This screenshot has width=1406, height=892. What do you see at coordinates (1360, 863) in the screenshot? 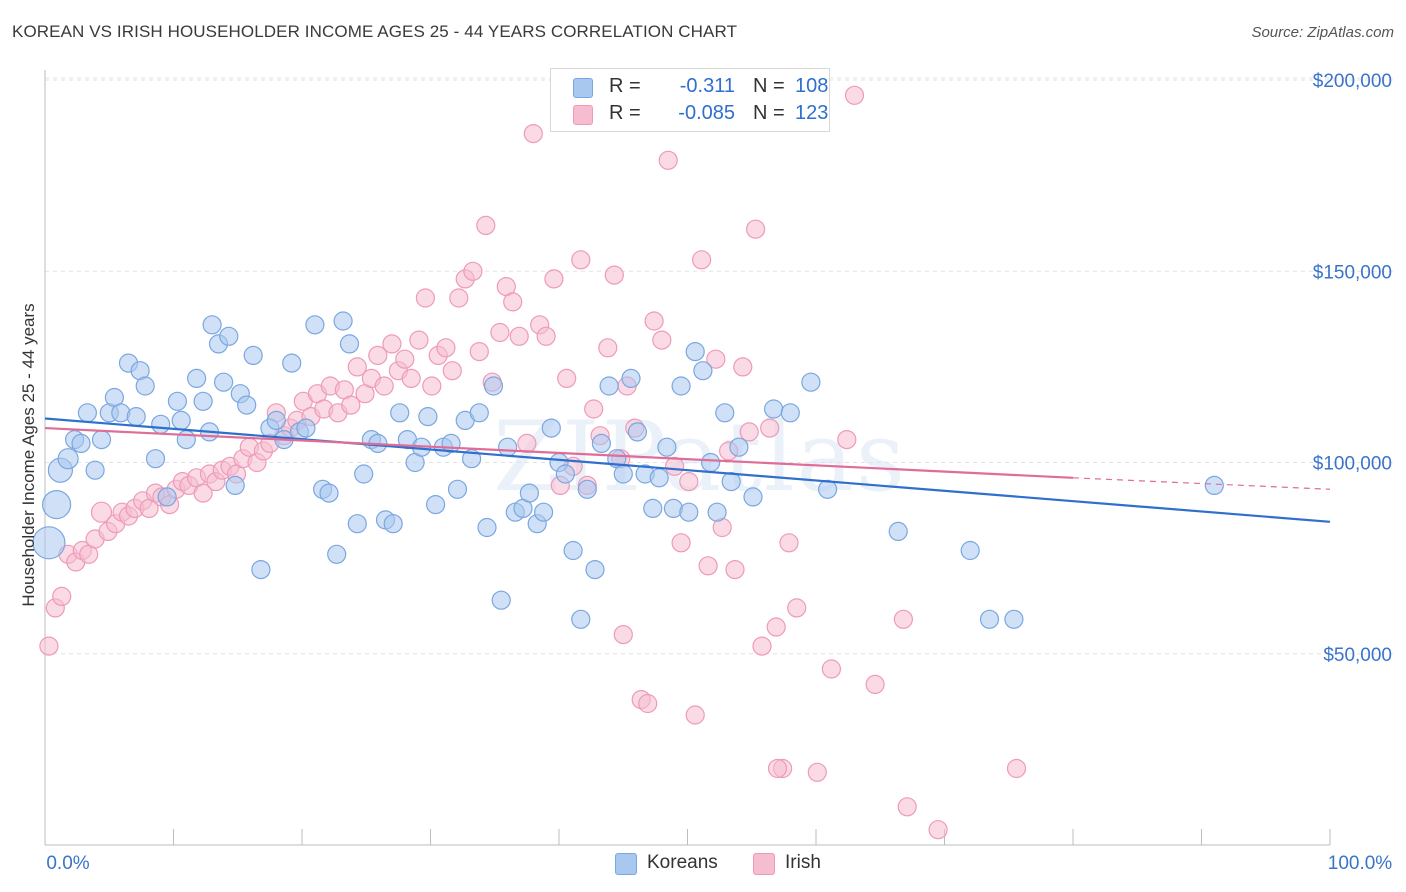
I see `x-tick-label-max: 100.0%` at bounding box center [1360, 863].